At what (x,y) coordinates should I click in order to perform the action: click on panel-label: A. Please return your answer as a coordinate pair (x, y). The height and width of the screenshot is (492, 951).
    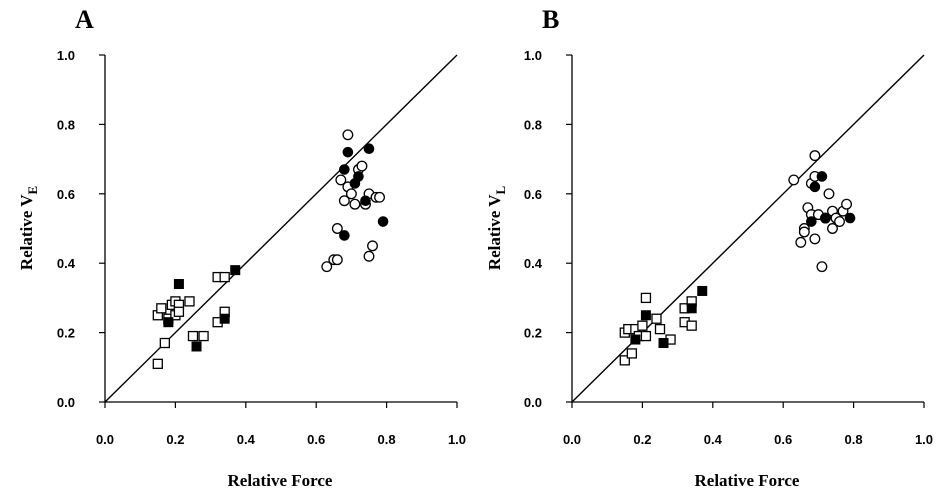
    Looking at the image, I should click on (84, 19).